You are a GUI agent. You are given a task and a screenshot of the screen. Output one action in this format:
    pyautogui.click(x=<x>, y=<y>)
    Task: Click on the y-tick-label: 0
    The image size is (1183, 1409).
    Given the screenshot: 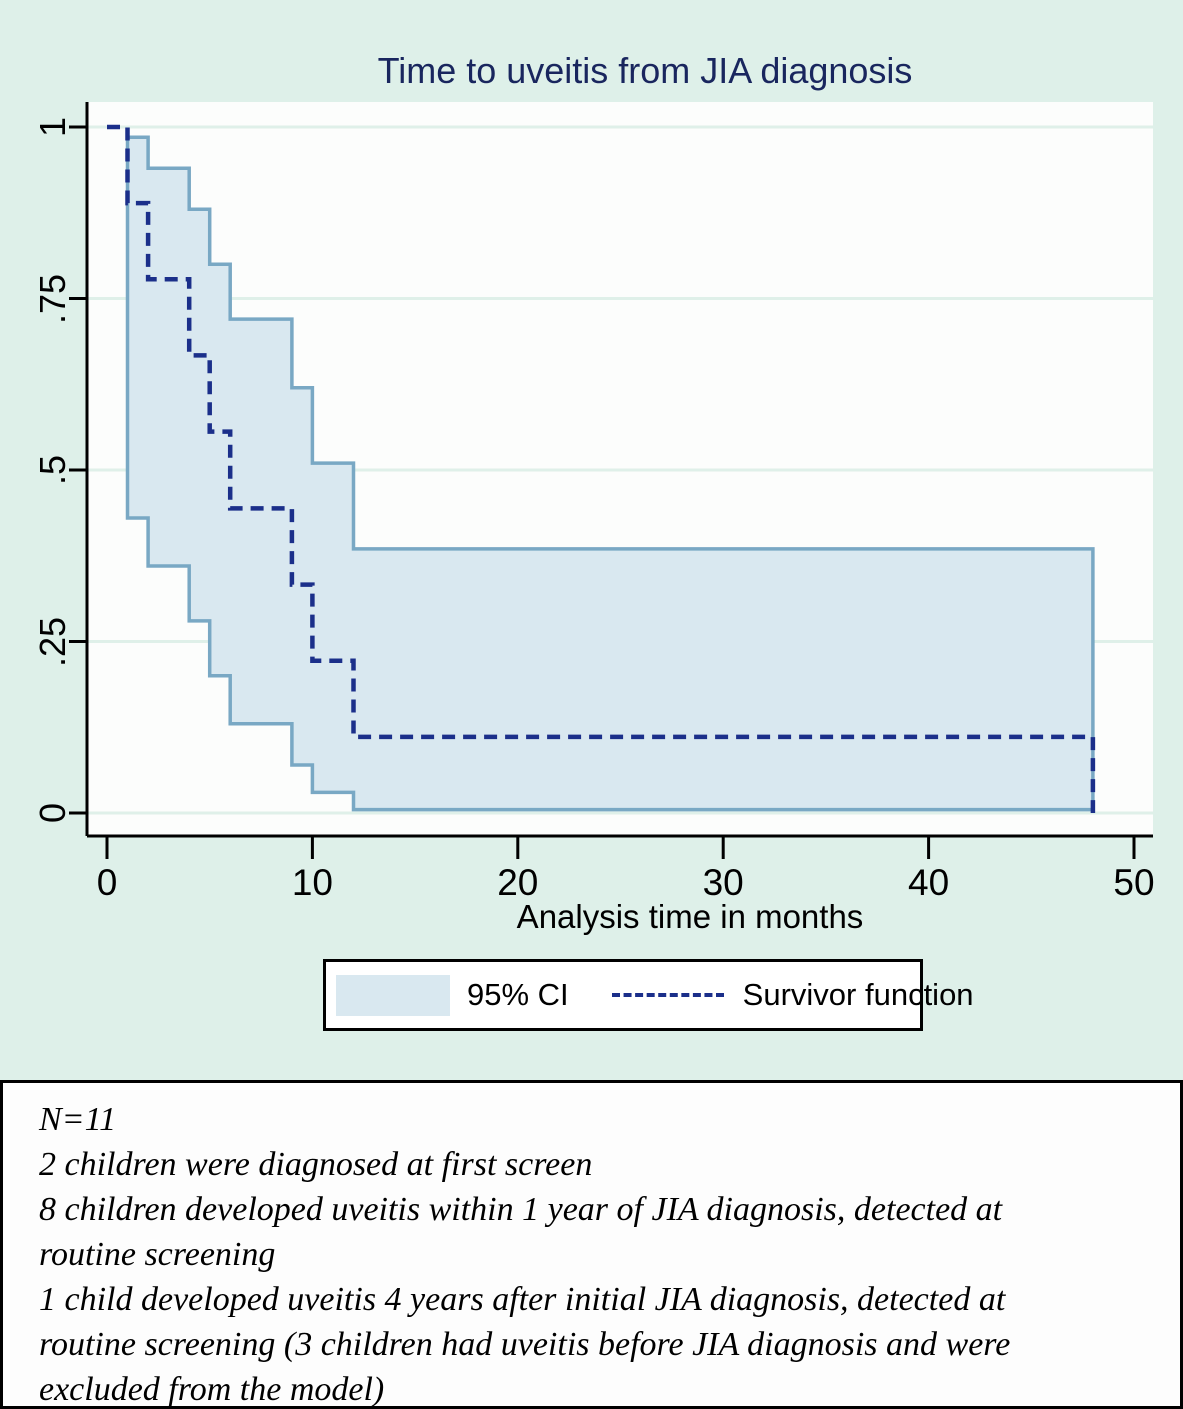 What is the action you would take?
    pyautogui.click(x=52, y=813)
    